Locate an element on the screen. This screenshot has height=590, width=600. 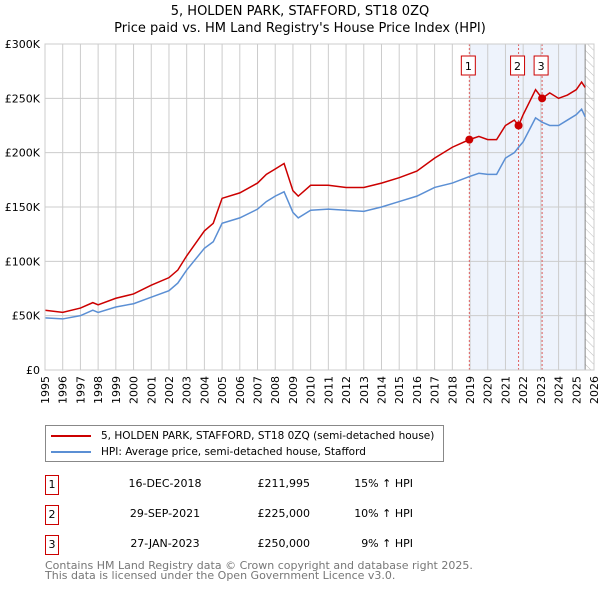
x-tick-label: 2022 is located at coordinates (523, 390).